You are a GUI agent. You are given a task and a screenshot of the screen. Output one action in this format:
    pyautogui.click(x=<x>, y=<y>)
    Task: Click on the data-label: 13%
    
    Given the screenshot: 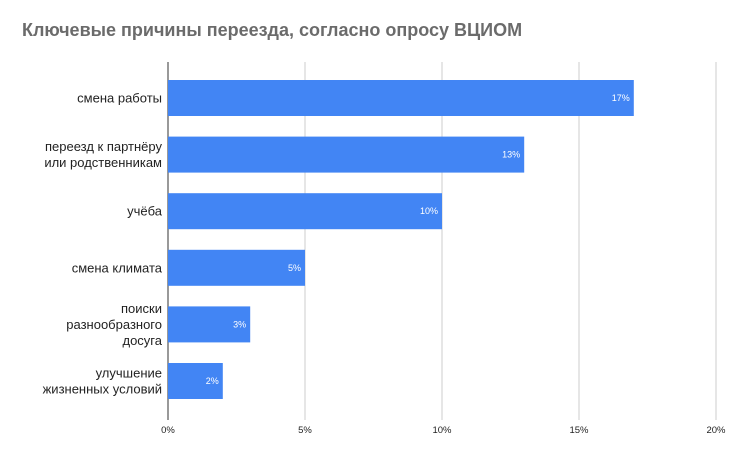 What is the action you would take?
    pyautogui.click(x=511, y=155)
    